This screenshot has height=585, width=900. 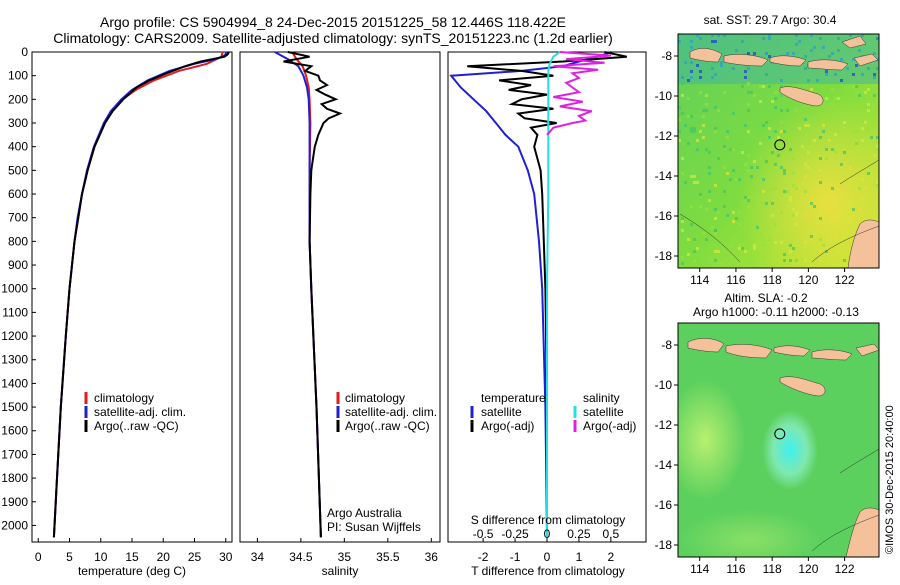 I want to click on x-tick-label: 36, so click(x=432, y=557).